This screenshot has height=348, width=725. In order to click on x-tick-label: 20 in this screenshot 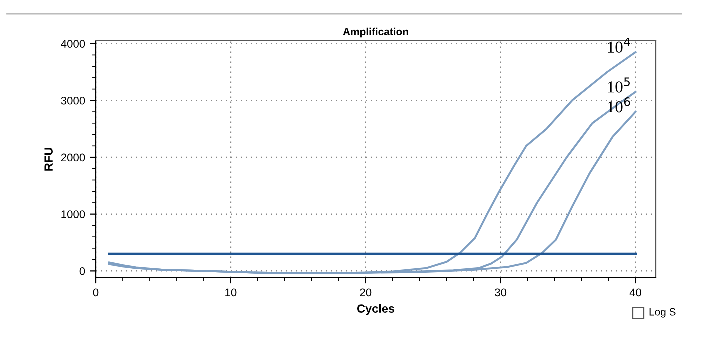, I will do `click(366, 292)`.